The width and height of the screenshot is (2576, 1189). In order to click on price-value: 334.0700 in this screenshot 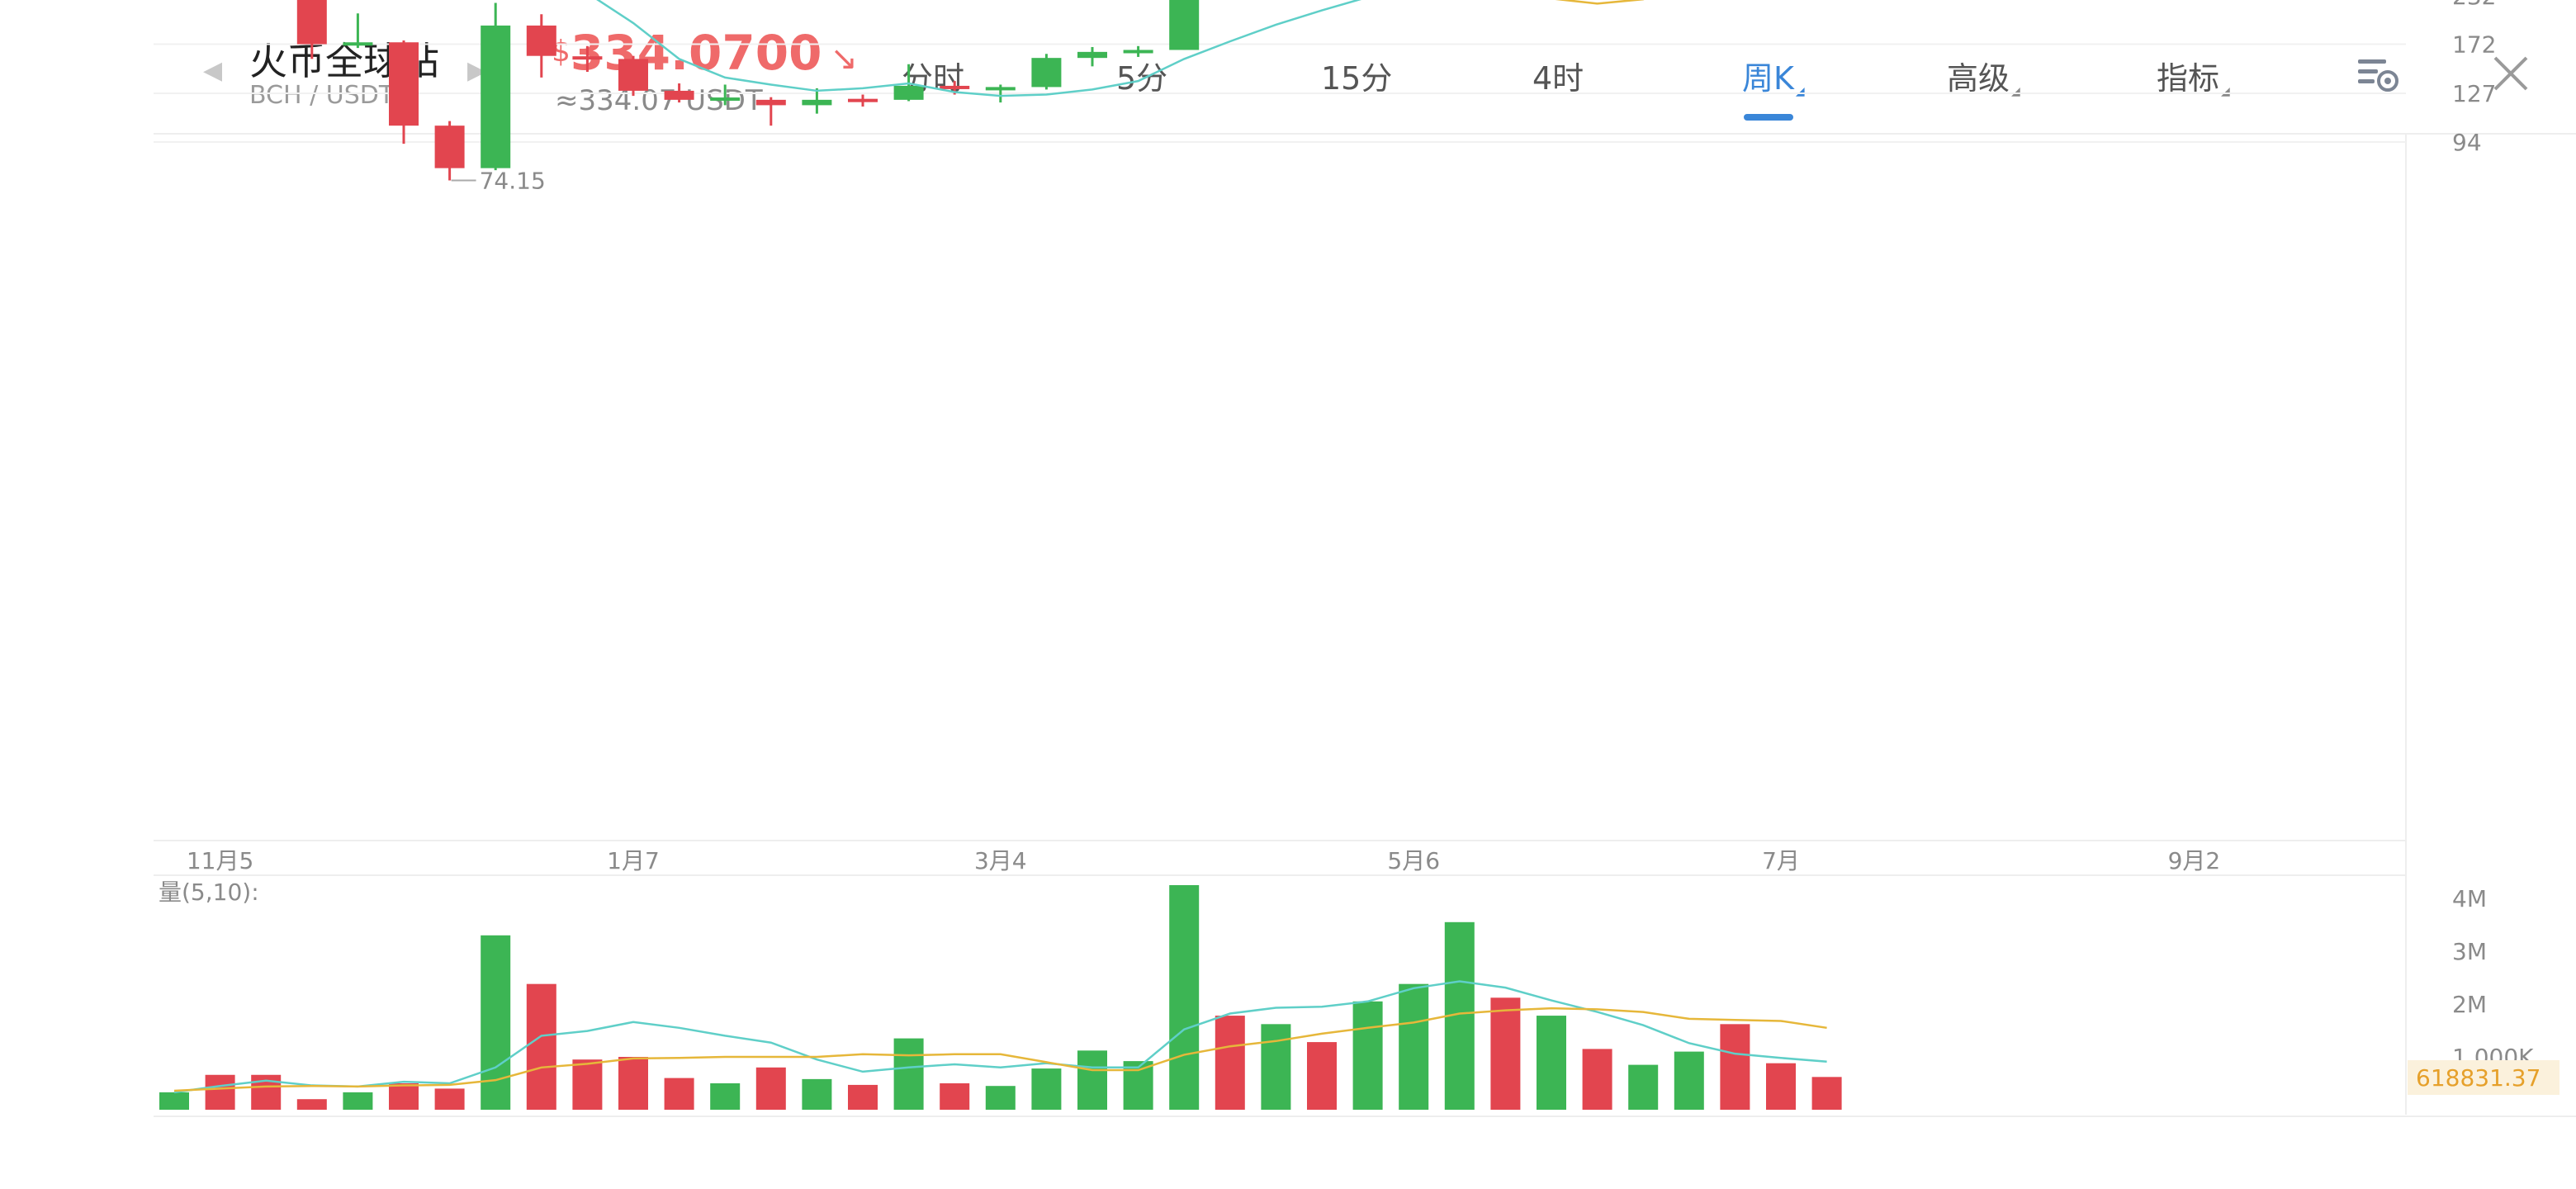, I will do `click(696, 53)`.